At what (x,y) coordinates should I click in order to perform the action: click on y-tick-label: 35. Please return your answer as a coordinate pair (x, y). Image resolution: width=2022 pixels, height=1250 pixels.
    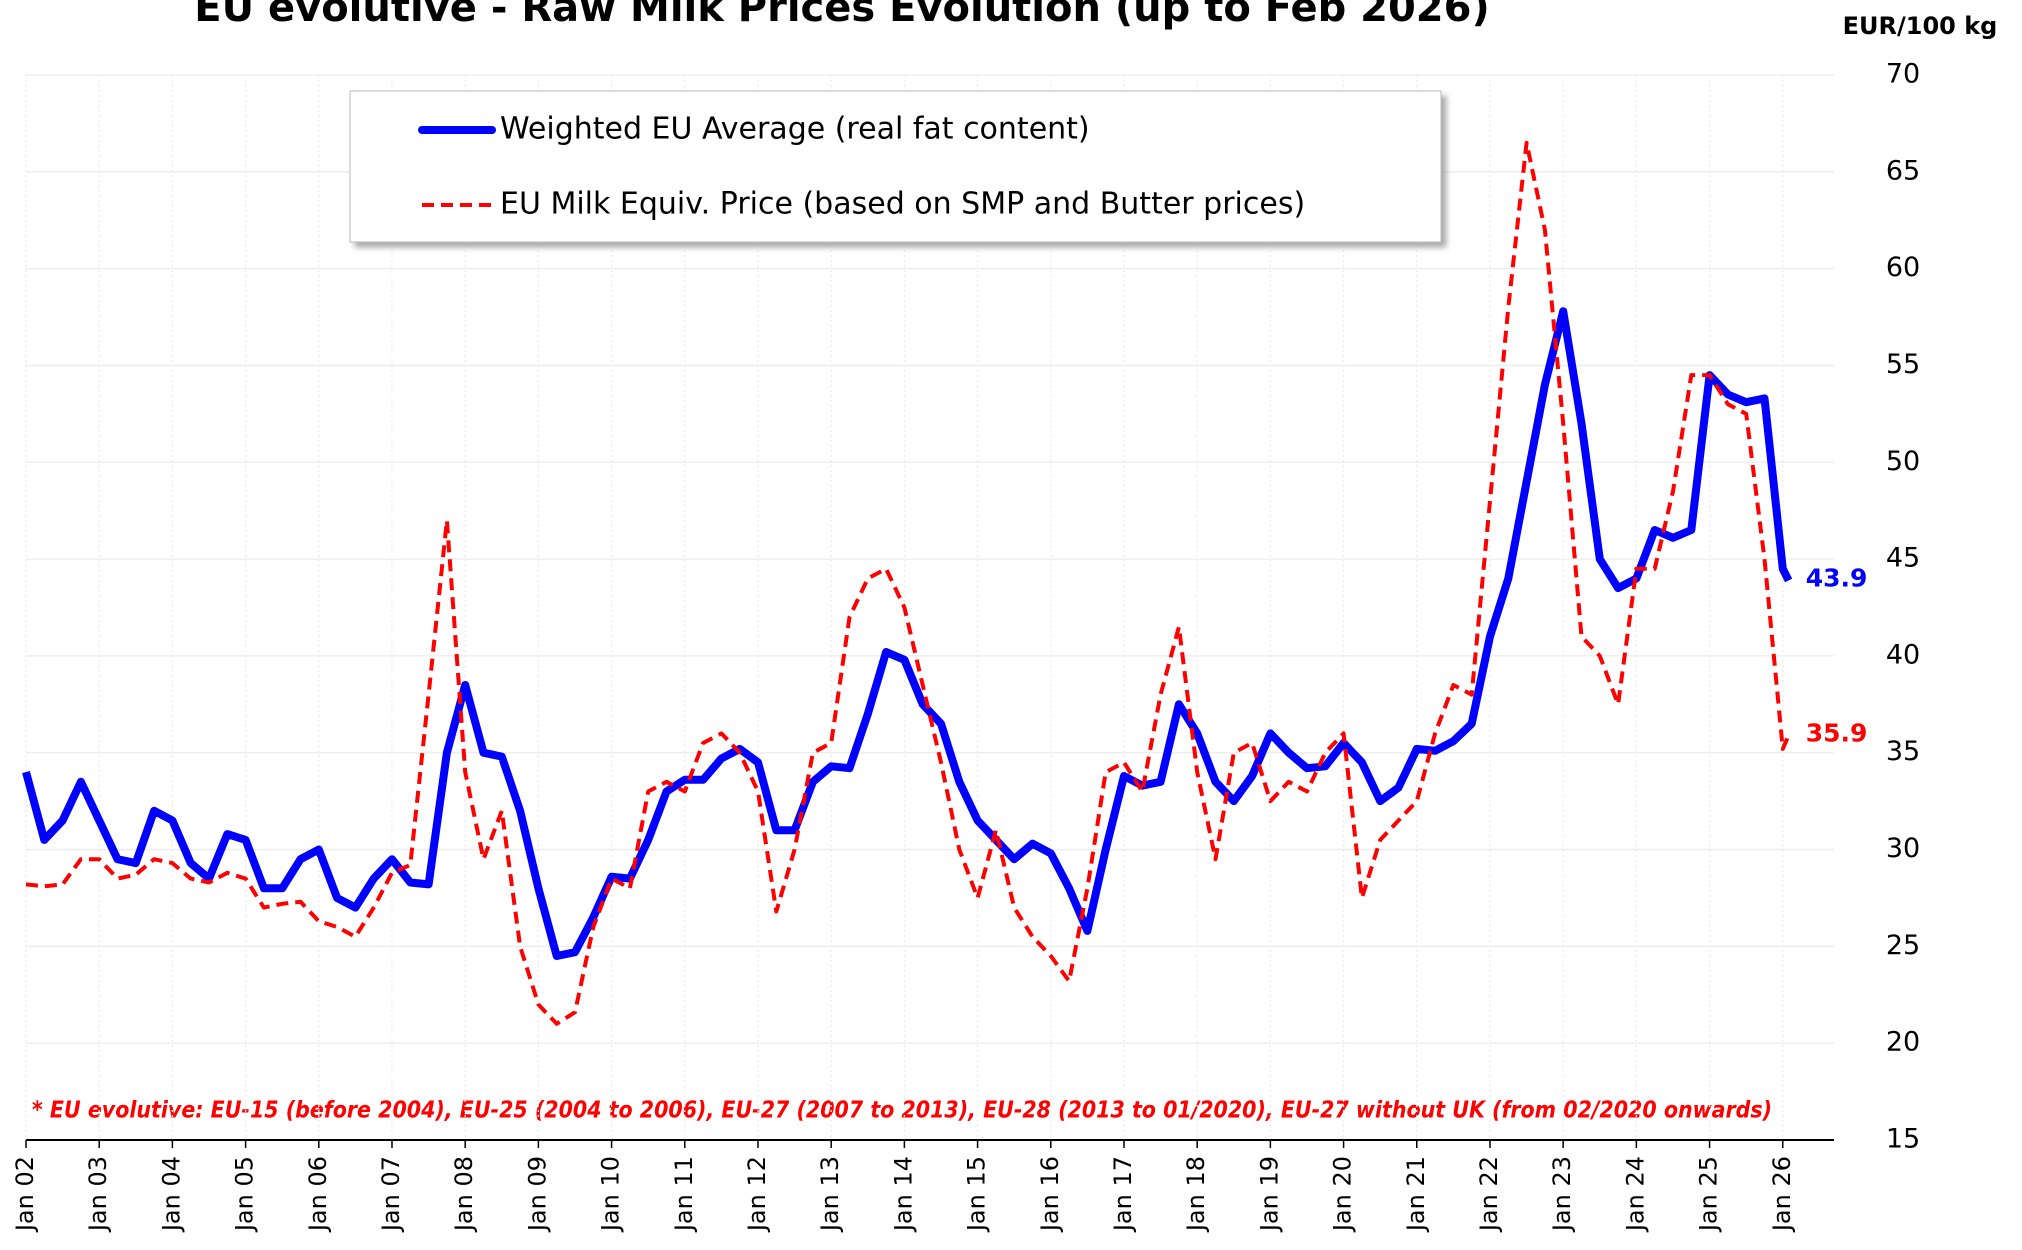
    Looking at the image, I should click on (1903, 751).